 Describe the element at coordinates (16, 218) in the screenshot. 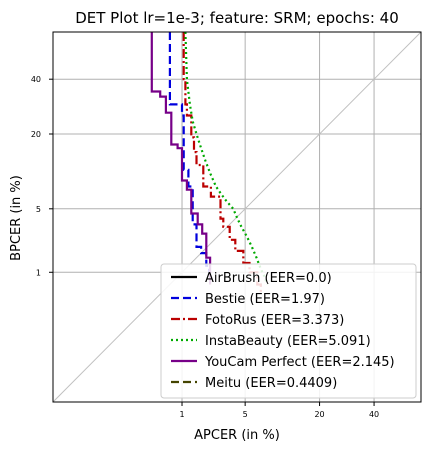

I see `y-axis-label: BPCER (in %)` at that location.